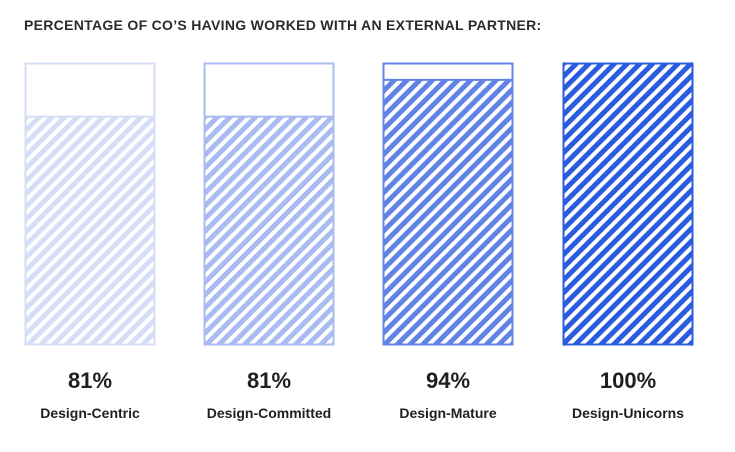 This screenshot has width=735, height=452. I want to click on value-label-design-unicorns: 100%, so click(628, 380).